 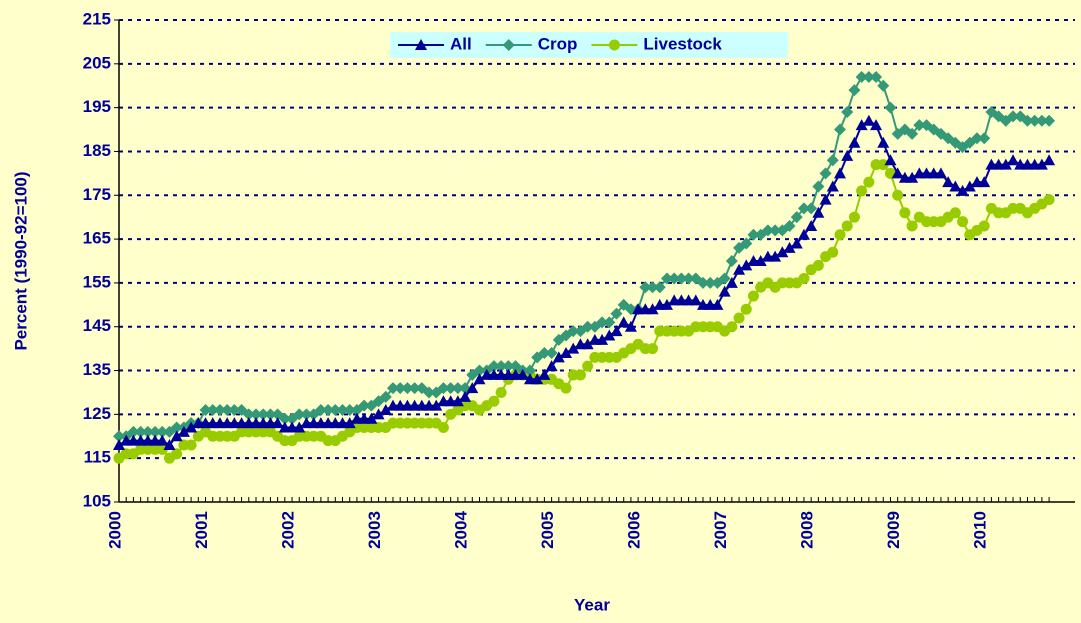 What do you see at coordinates (547, 530) in the screenshot?
I see `x-tick-label: 2005` at bounding box center [547, 530].